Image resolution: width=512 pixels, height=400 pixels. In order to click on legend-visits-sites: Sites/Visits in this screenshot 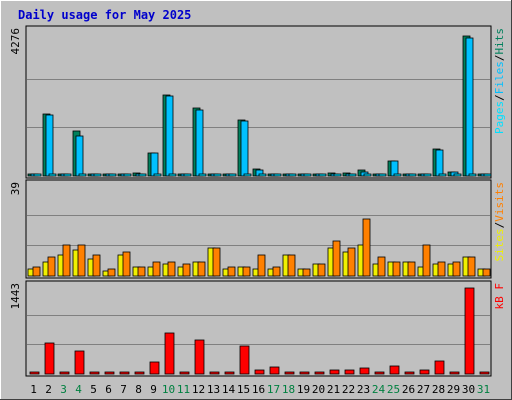, I will do `click(499, 222)`.